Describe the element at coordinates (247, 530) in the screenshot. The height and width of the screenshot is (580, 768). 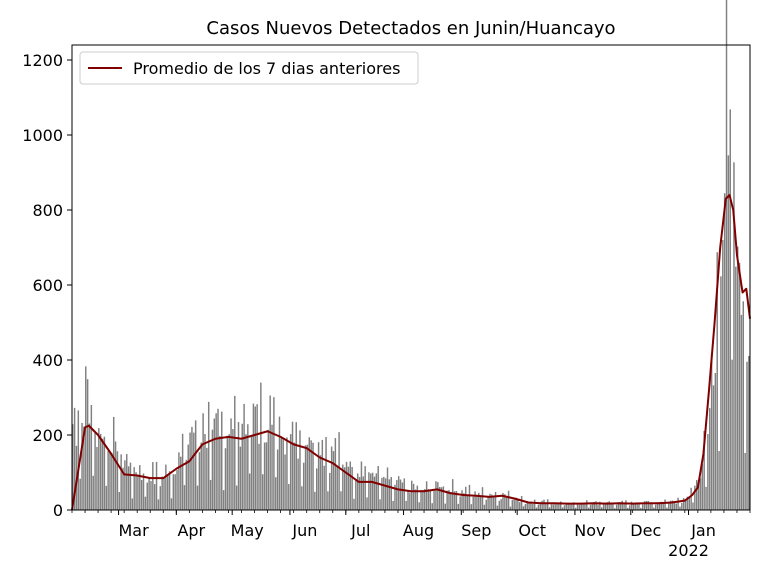
I see `x-tick-label: May` at that location.